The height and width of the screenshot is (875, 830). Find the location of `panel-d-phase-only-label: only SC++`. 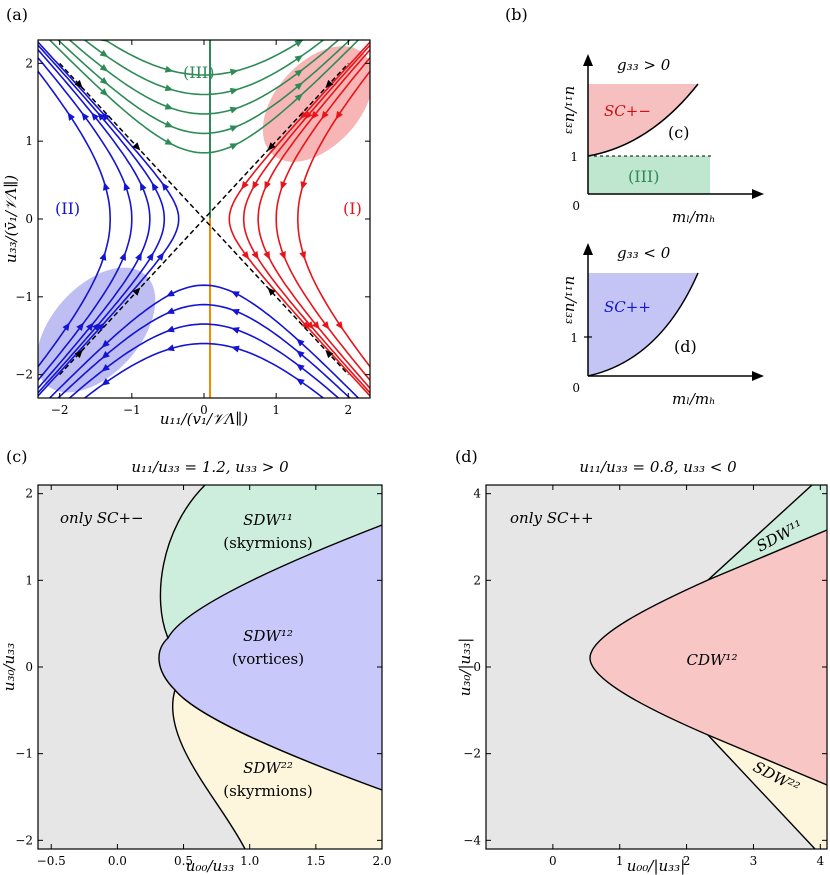

panel-d-phase-only-label: only SC++ is located at coordinates (552, 518).